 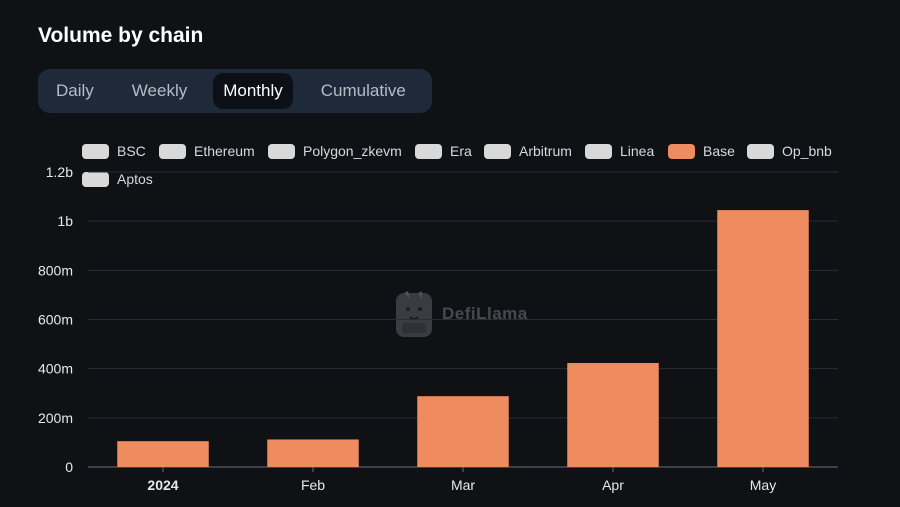 What do you see at coordinates (313, 453) in the screenshot?
I see `bar-feb` at bounding box center [313, 453].